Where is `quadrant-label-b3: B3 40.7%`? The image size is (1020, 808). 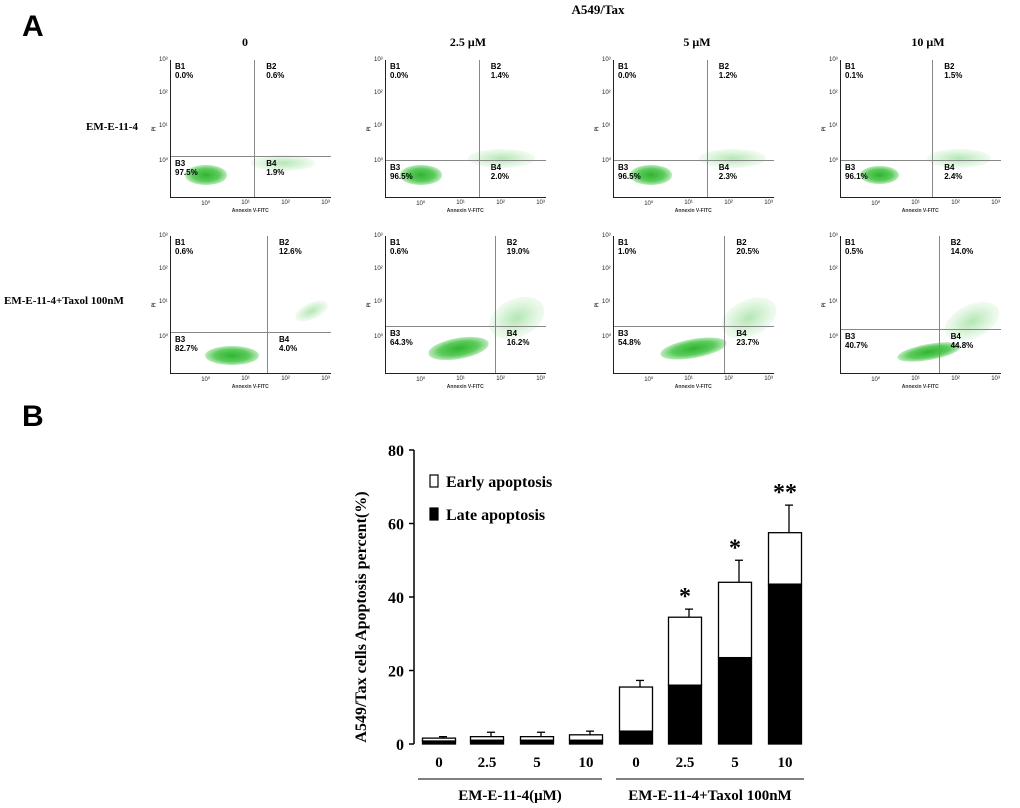 quadrant-label-b3: B3 40.7% is located at coordinates (856, 341).